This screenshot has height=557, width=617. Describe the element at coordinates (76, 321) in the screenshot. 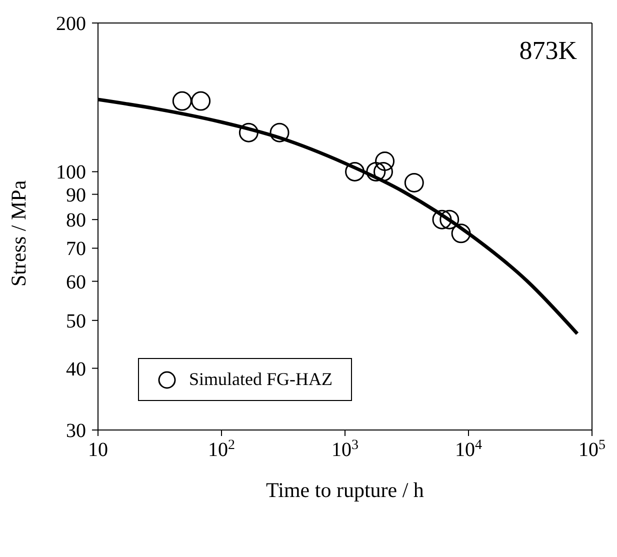

I see `y-tick-label: 50` at that location.